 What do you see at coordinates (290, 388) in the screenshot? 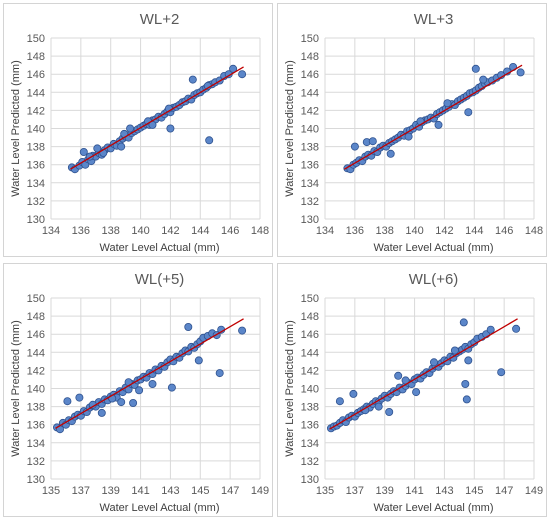
I see `y-axis-label: Water Level Predicted (mm)` at bounding box center [290, 388].